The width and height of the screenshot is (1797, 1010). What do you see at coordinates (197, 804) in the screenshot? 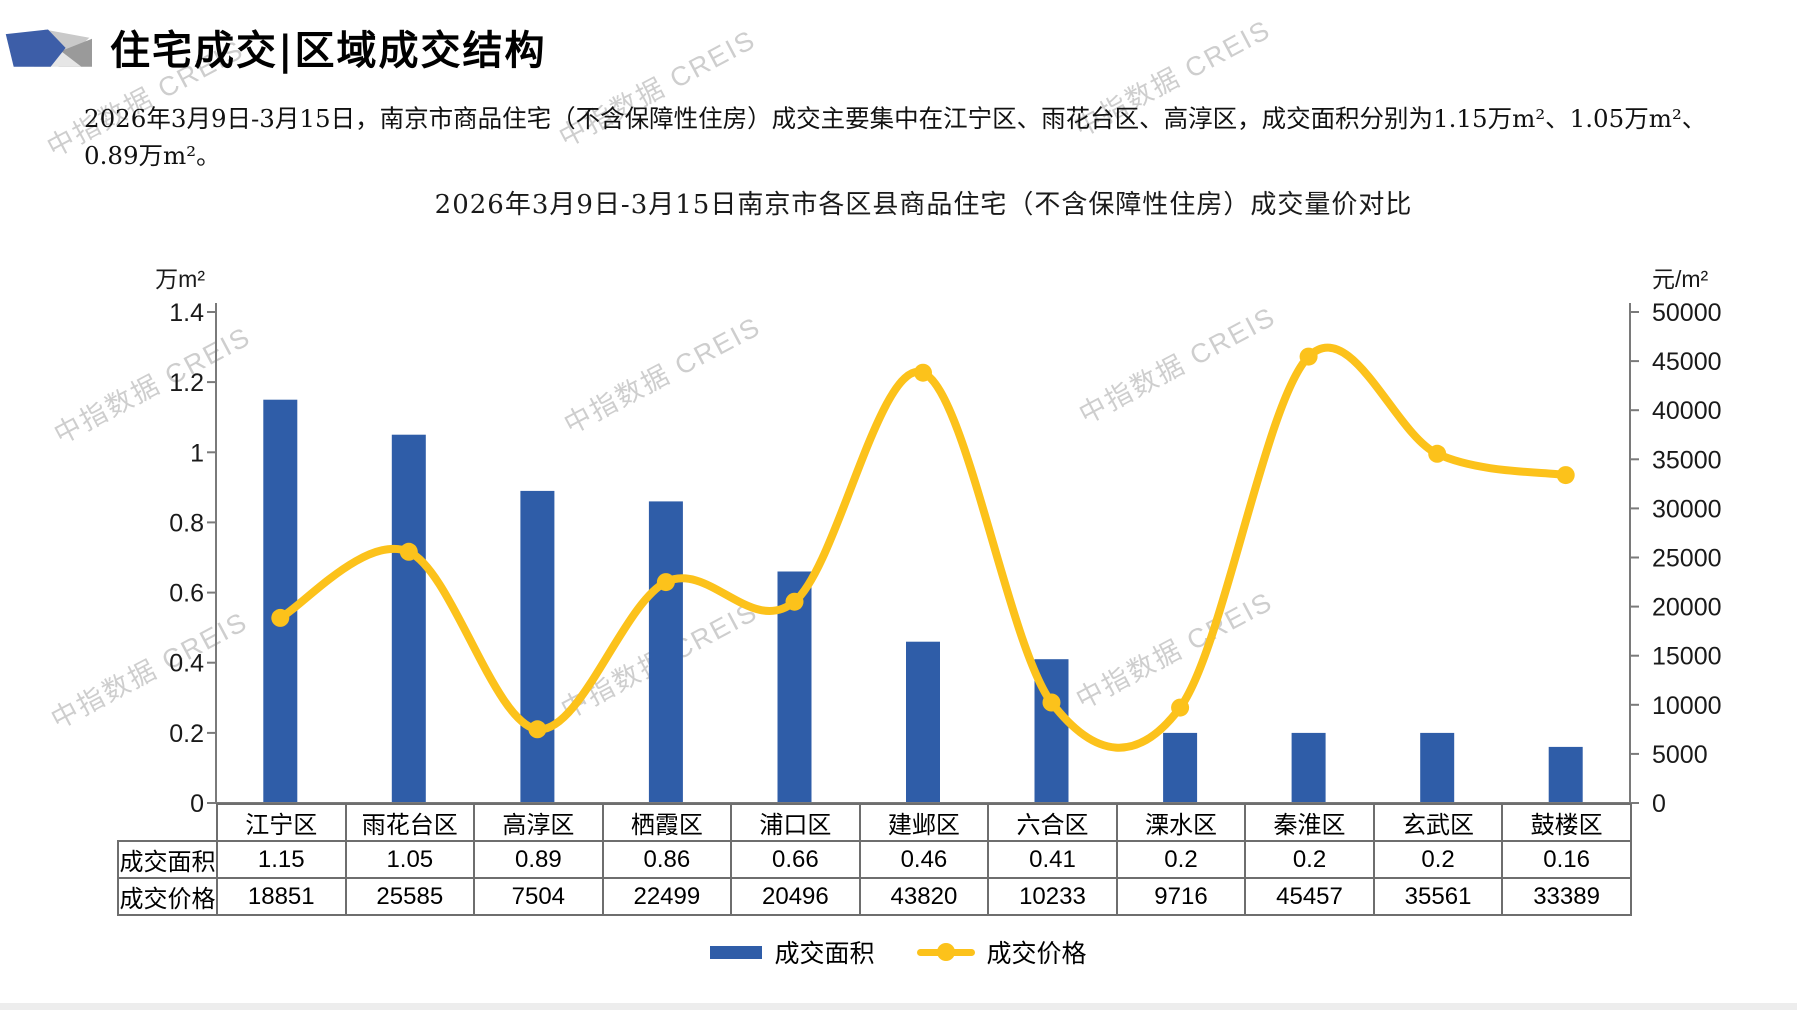
I see `left-axis-tick-label: 0` at bounding box center [197, 804].